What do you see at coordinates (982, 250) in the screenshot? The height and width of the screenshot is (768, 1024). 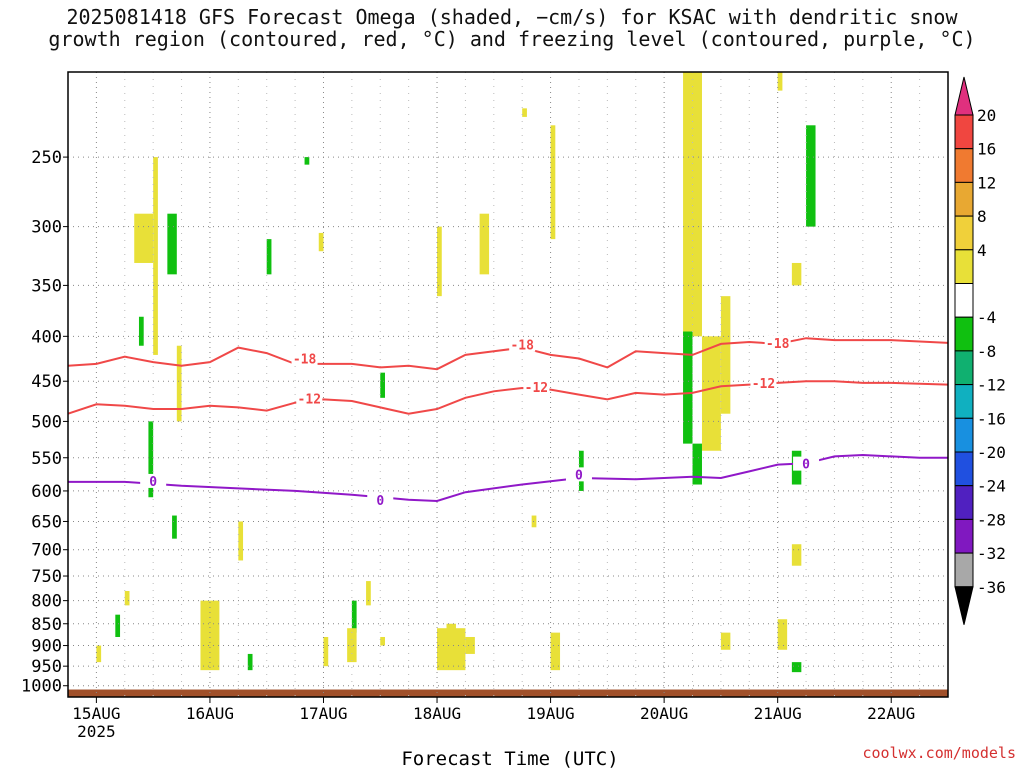 I see `colorbar-label: 4` at bounding box center [982, 250].